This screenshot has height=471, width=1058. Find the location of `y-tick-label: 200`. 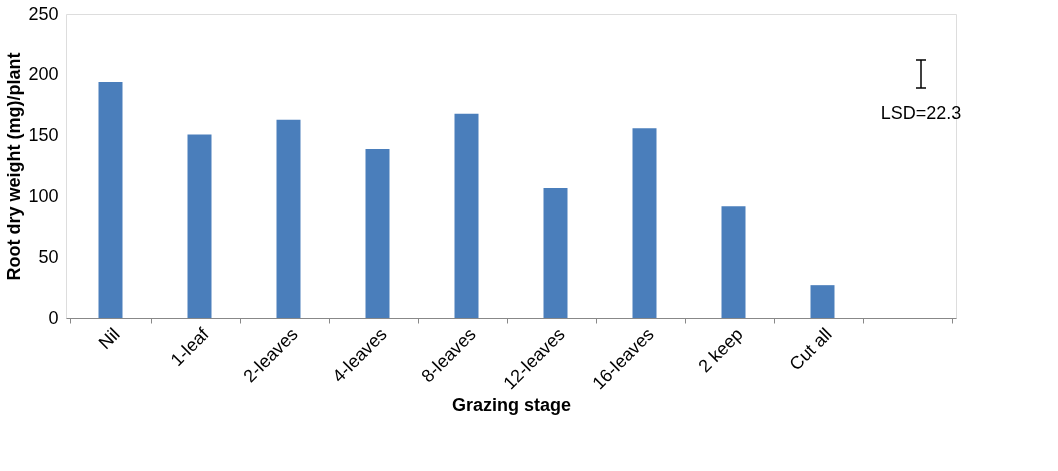

y-tick-label: 200 is located at coordinates (43, 74).